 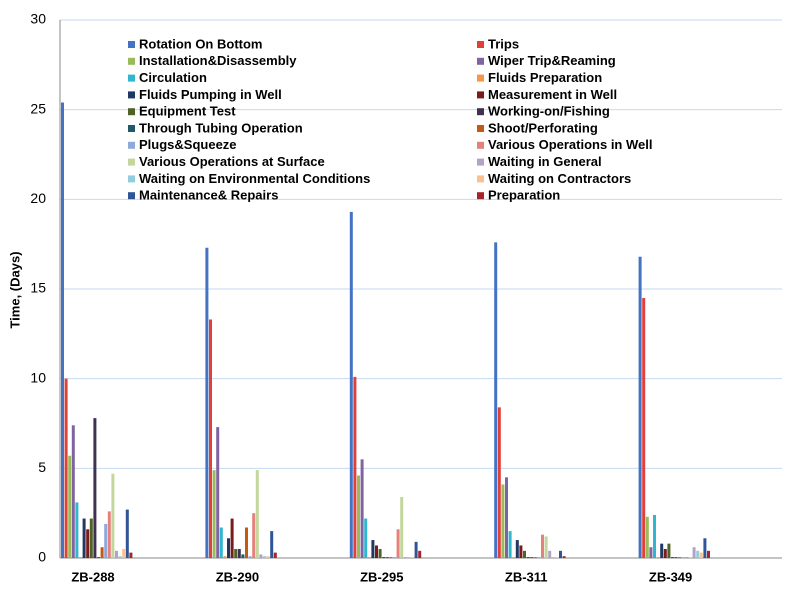 I want to click on legend-label: Maintenance& Repairs, so click(x=208, y=195).